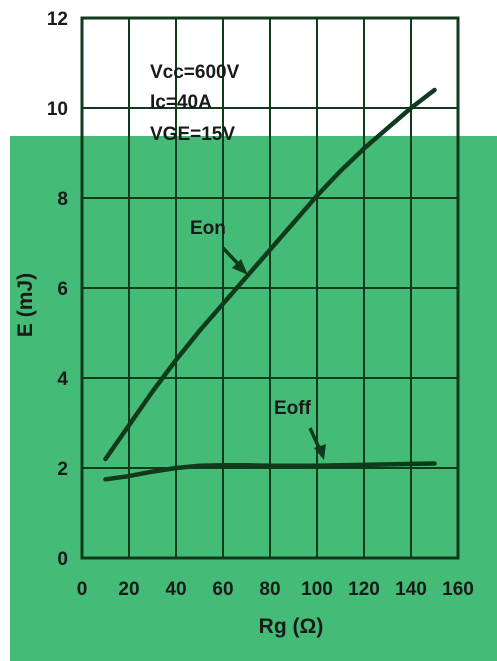  Describe the element at coordinates (291, 626) in the screenshot. I see `x-axis-label: Rg (Ω)` at that location.